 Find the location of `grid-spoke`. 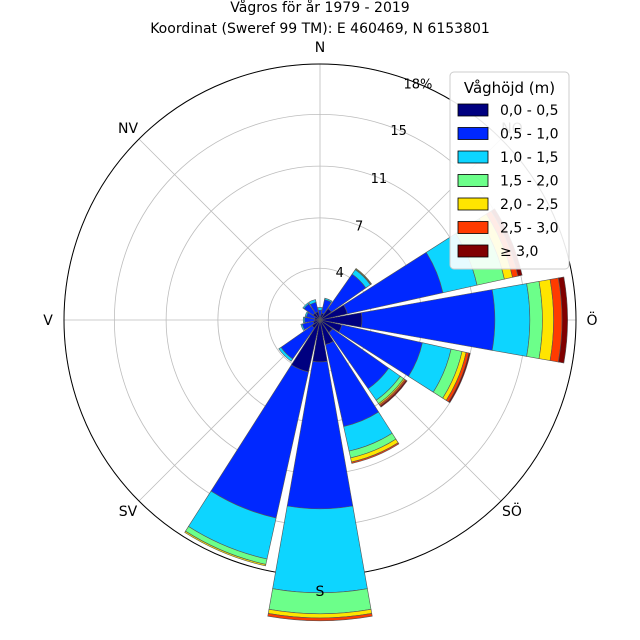

grid-spoke is located at coordinates (229, 229).